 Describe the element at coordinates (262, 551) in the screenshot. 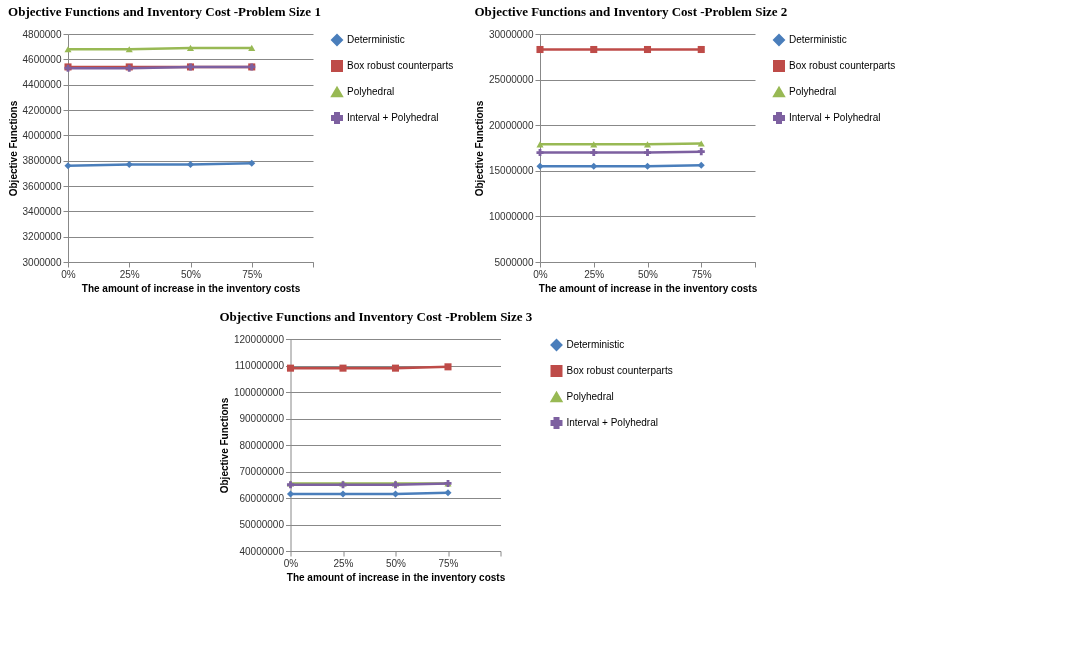

I see `y-tick-label: 40000000` at that location.